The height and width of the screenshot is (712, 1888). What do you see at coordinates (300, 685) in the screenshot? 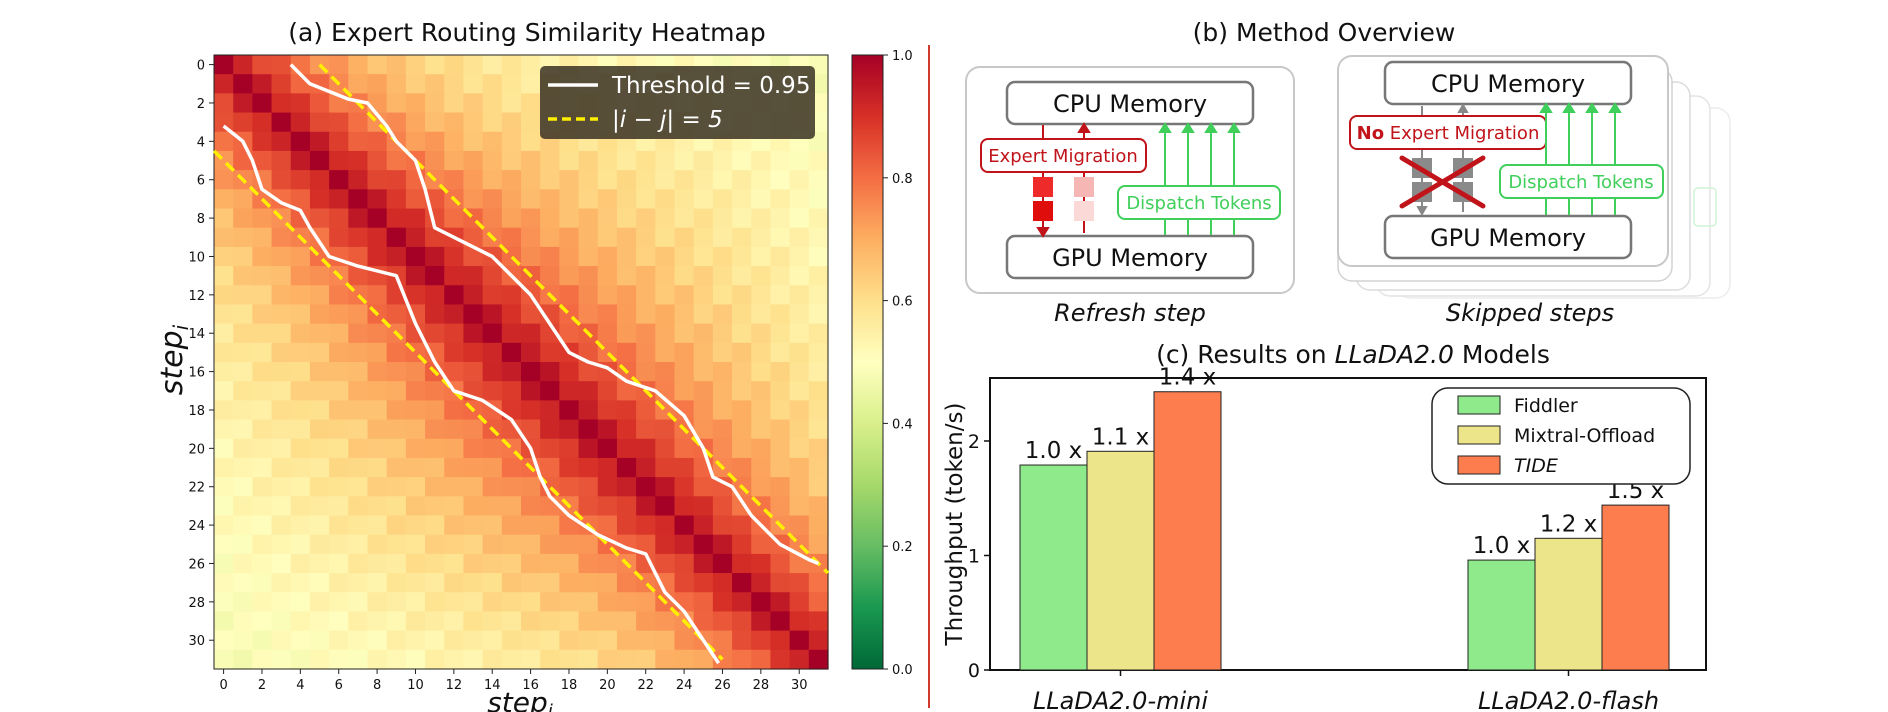
I see `x-tick-label: 4` at bounding box center [300, 685].